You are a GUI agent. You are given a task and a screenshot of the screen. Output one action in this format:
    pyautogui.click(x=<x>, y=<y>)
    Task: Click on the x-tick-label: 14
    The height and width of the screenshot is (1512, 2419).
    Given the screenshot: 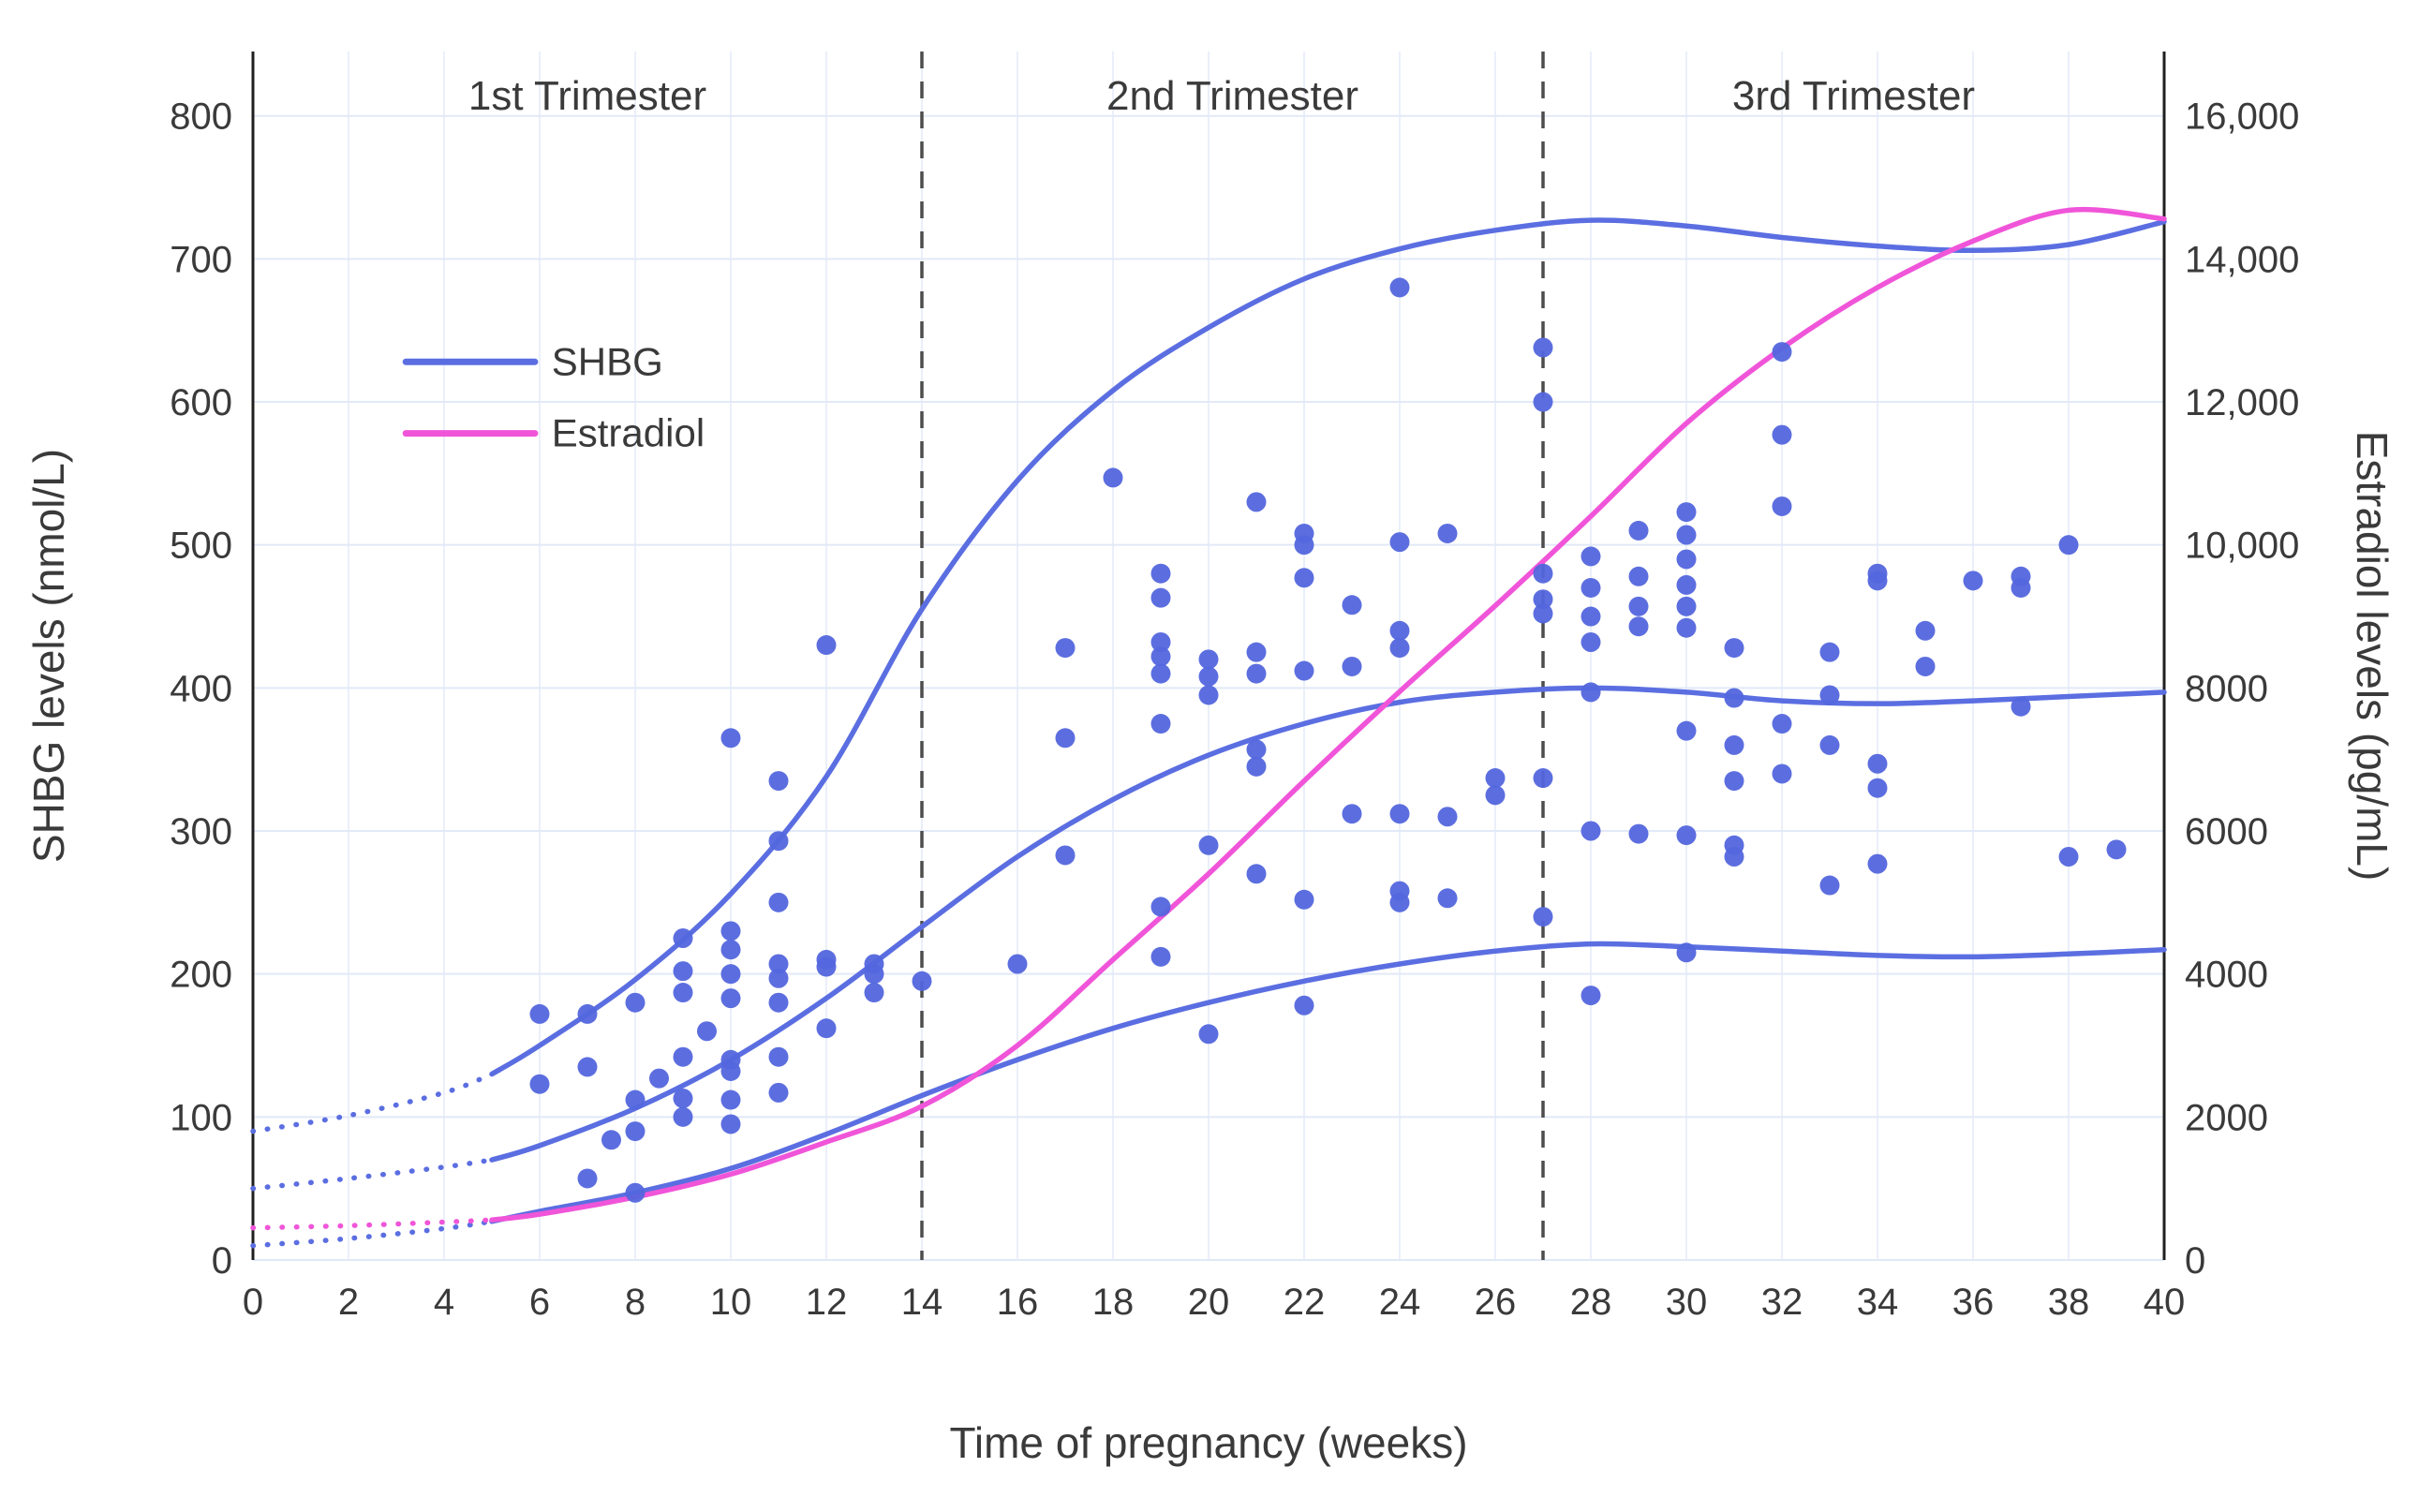 What is the action you would take?
    pyautogui.click(x=922, y=1302)
    